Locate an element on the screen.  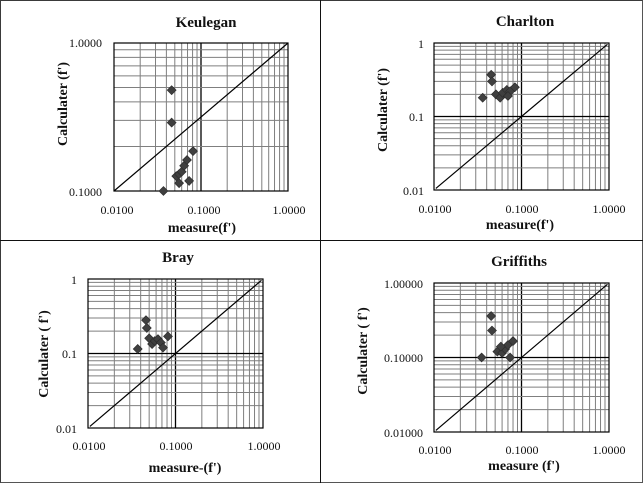
reference-line is located at coordinates (201, 117).